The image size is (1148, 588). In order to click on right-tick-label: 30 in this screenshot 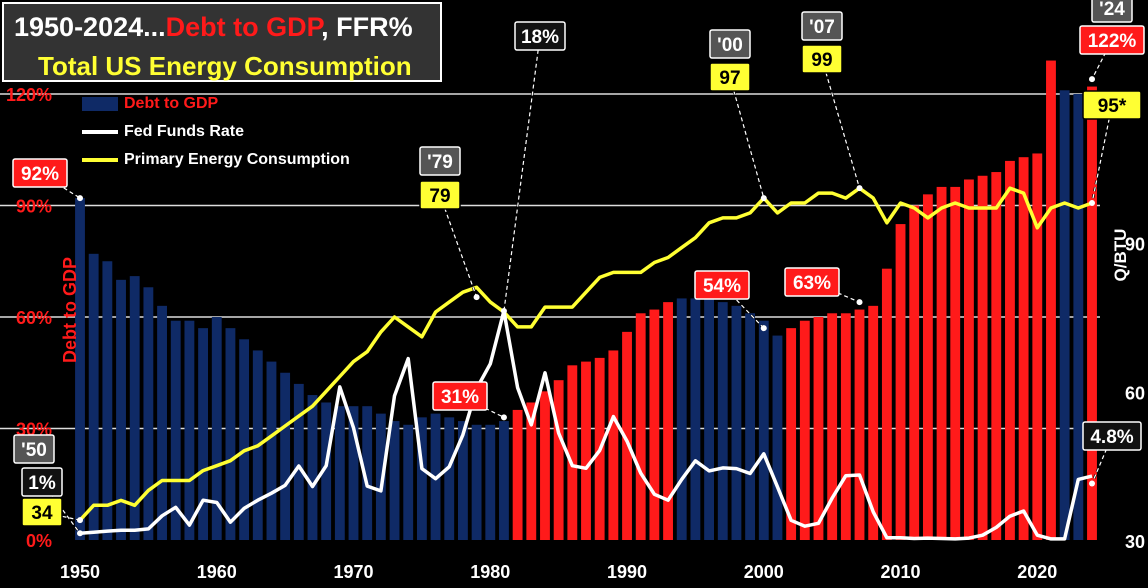, I will do `click(1135, 542)`.